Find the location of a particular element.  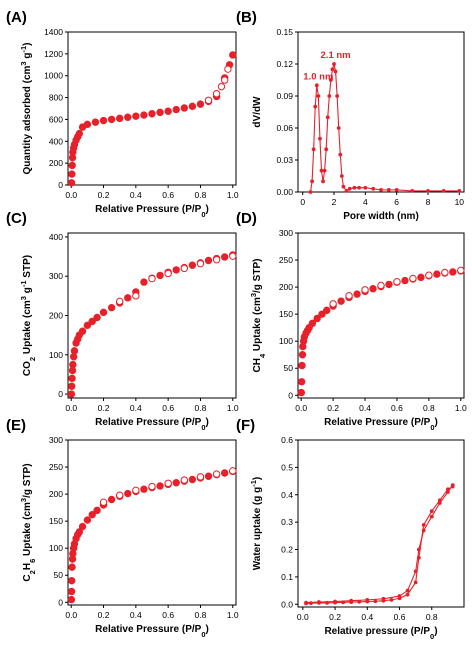

y-tick-label: 0.09 is located at coordinates (284, 96).